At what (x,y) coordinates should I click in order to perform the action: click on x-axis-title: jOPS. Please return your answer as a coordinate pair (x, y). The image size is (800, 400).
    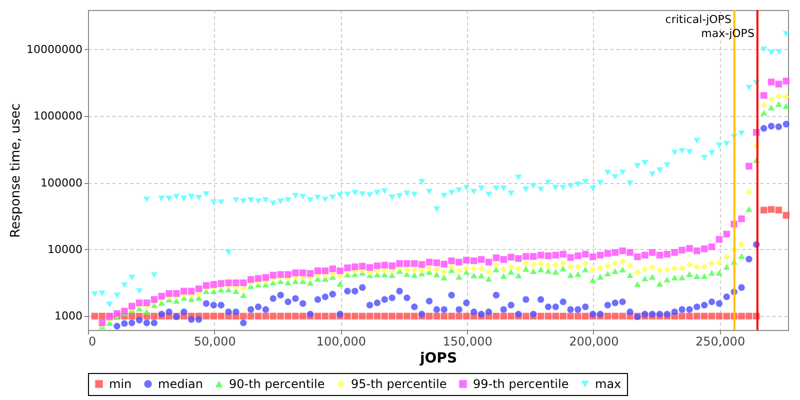
    Looking at the image, I should click on (438, 358).